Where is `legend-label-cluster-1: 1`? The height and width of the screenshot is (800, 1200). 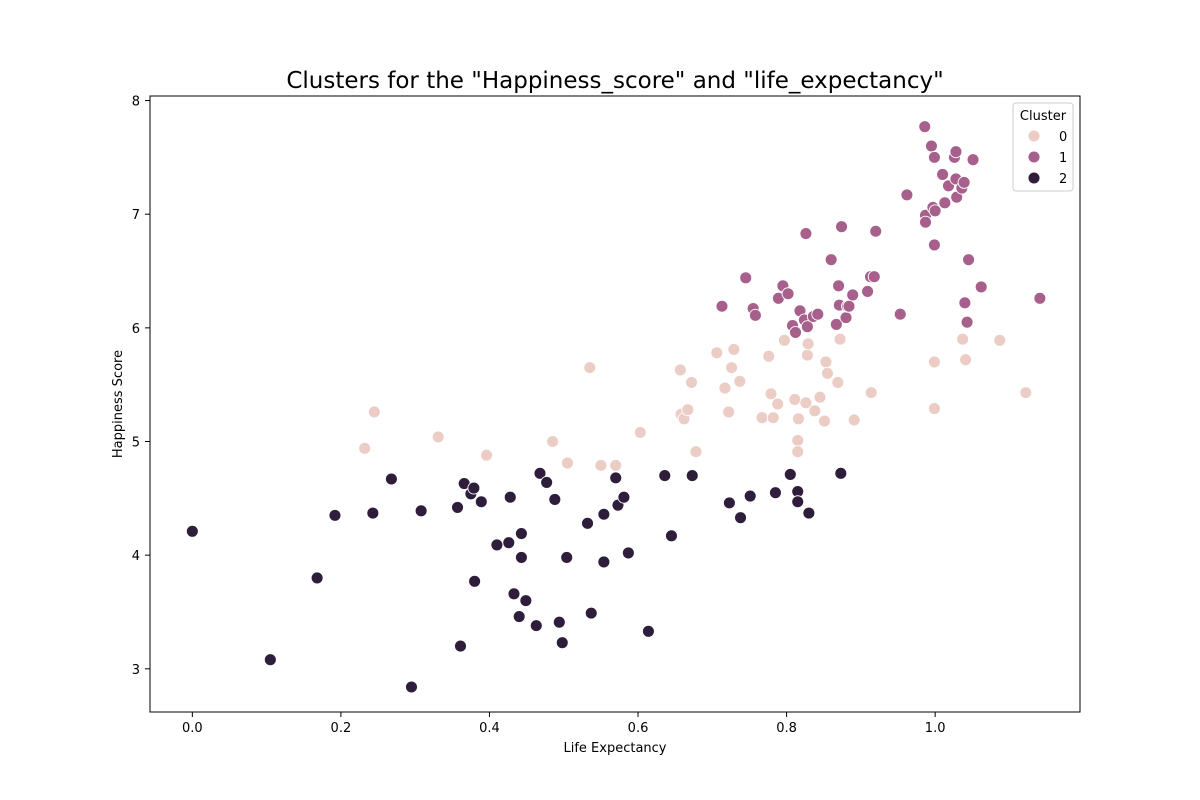
legend-label-cluster-1: 1 is located at coordinates (1063, 158).